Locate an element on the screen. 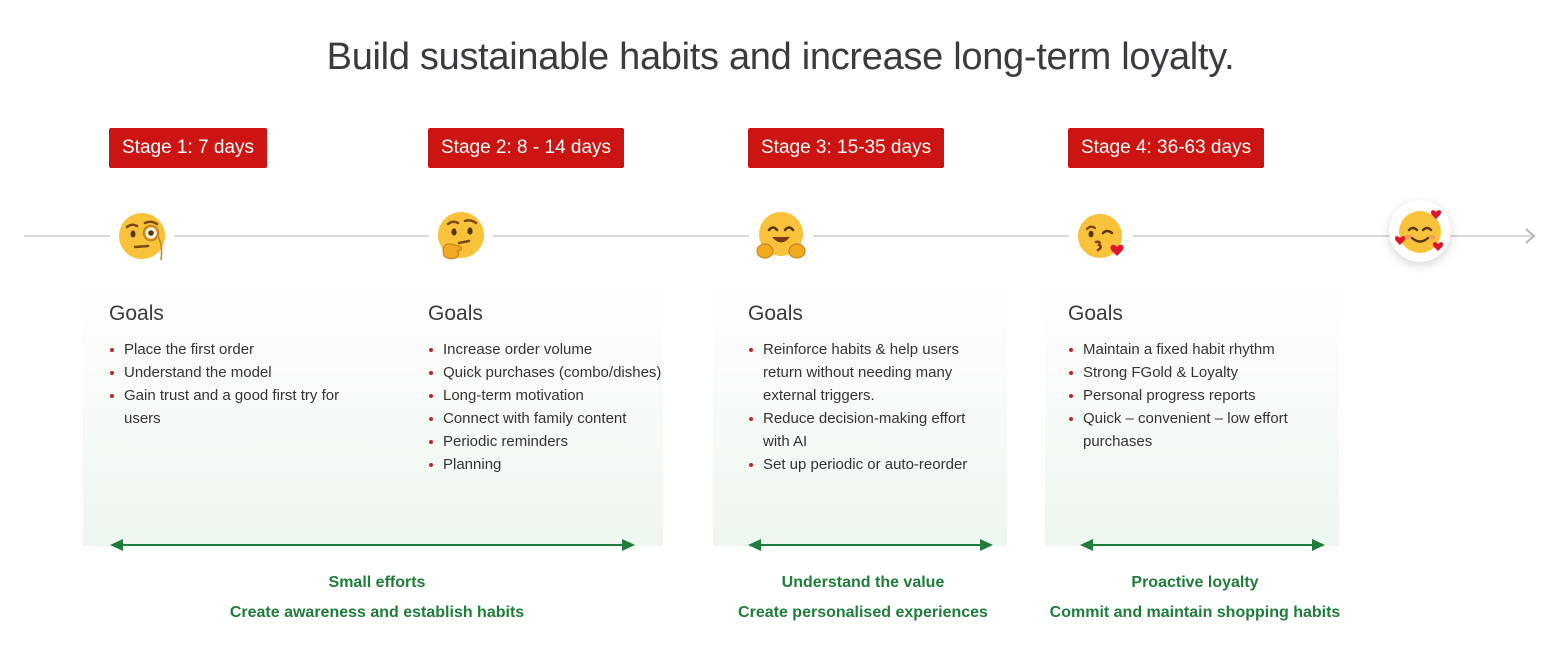 This screenshot has height=658, width=1561. goal-item: Periodic reminders is located at coordinates (568, 441).